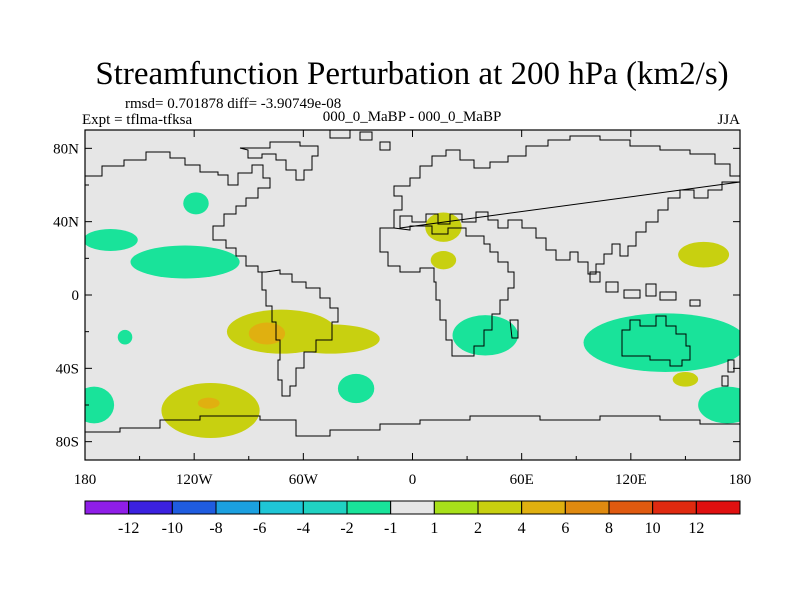 The width and height of the screenshot is (800, 600). What do you see at coordinates (728, 120) in the screenshot?
I see `season-label: JJA` at bounding box center [728, 120].